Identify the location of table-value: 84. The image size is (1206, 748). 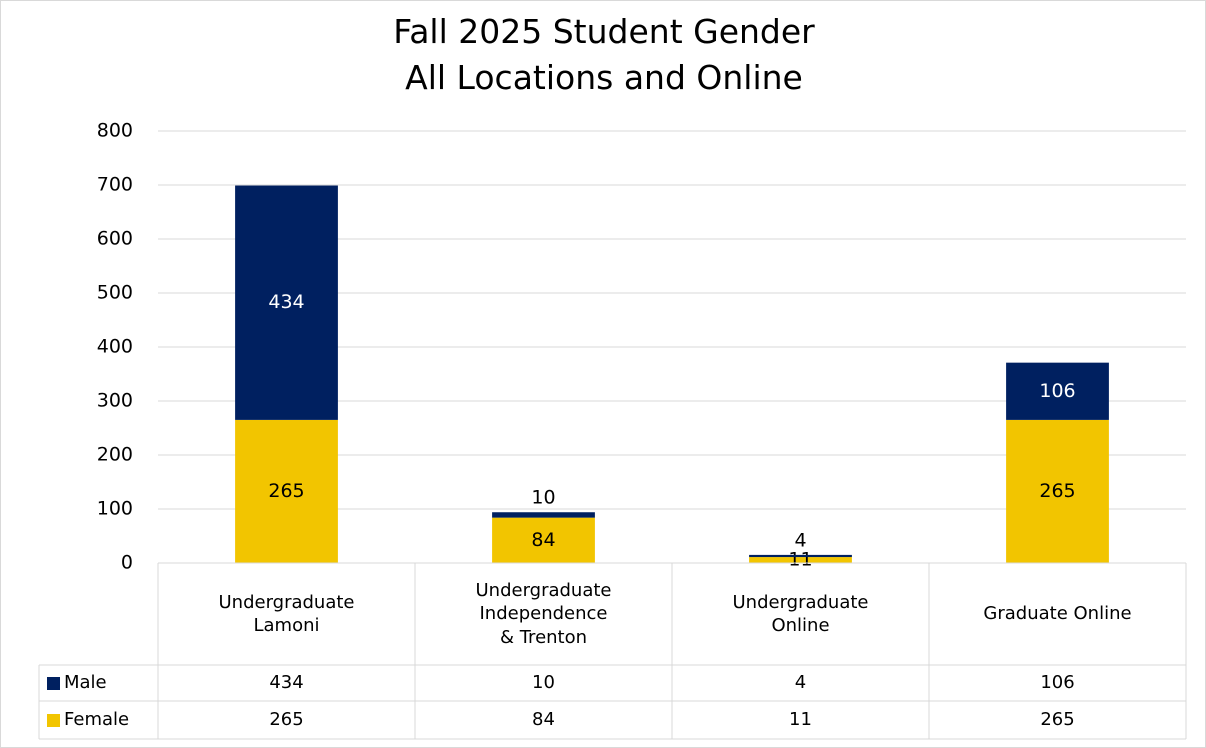
(543, 720).